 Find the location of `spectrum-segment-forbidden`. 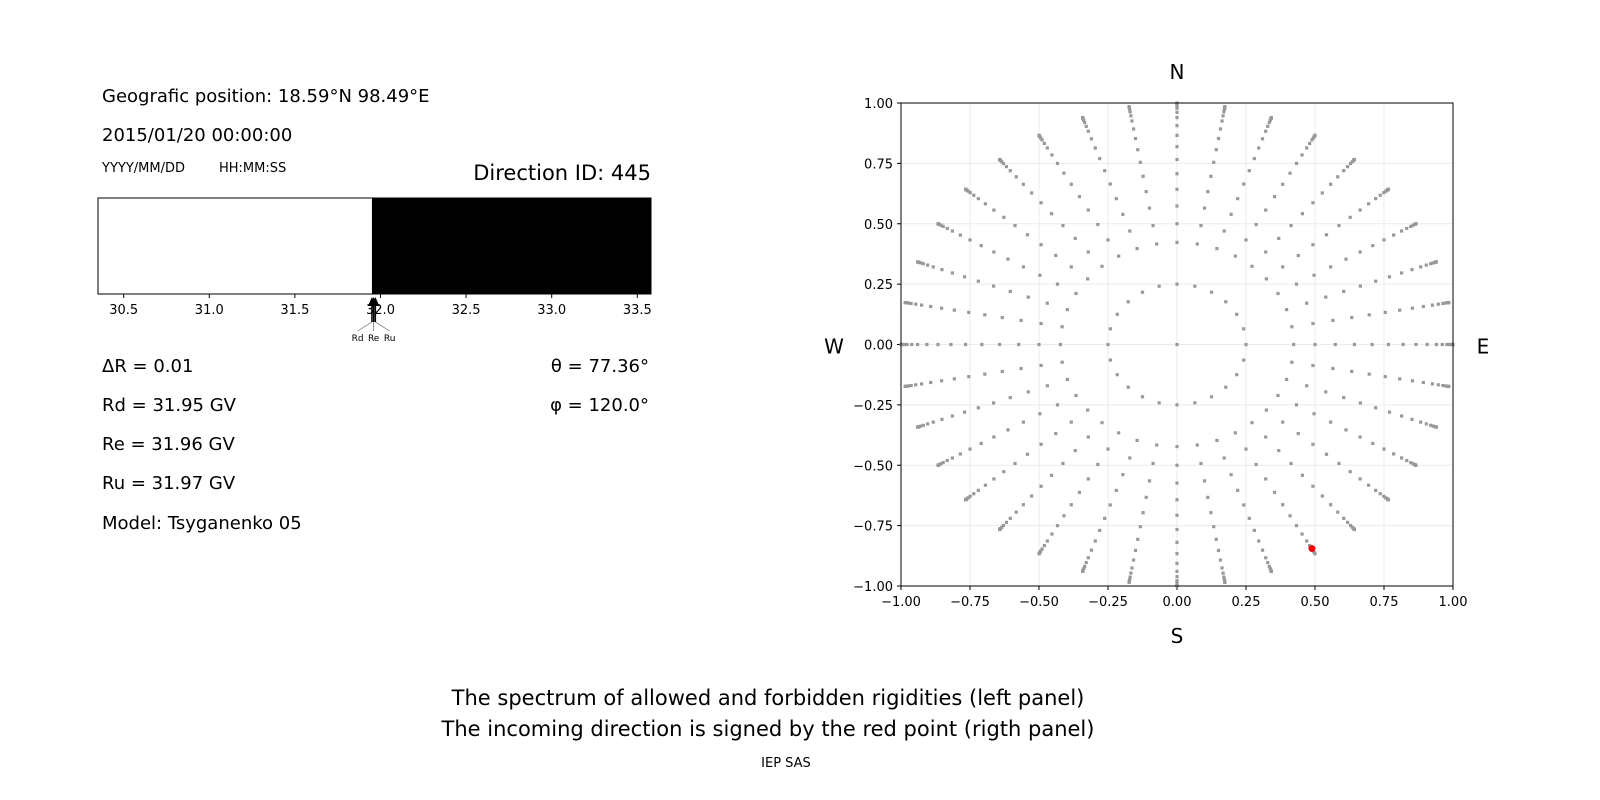

spectrum-segment-forbidden is located at coordinates (511, 246).